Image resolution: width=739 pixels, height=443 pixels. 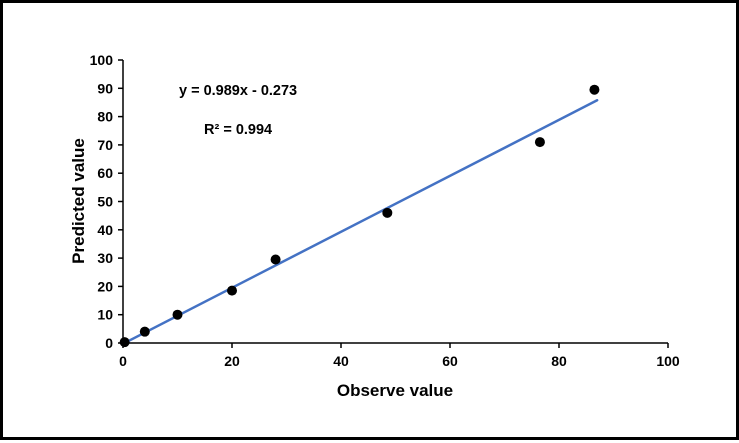 I want to click on x-tick-label: 100, so click(x=668, y=361).